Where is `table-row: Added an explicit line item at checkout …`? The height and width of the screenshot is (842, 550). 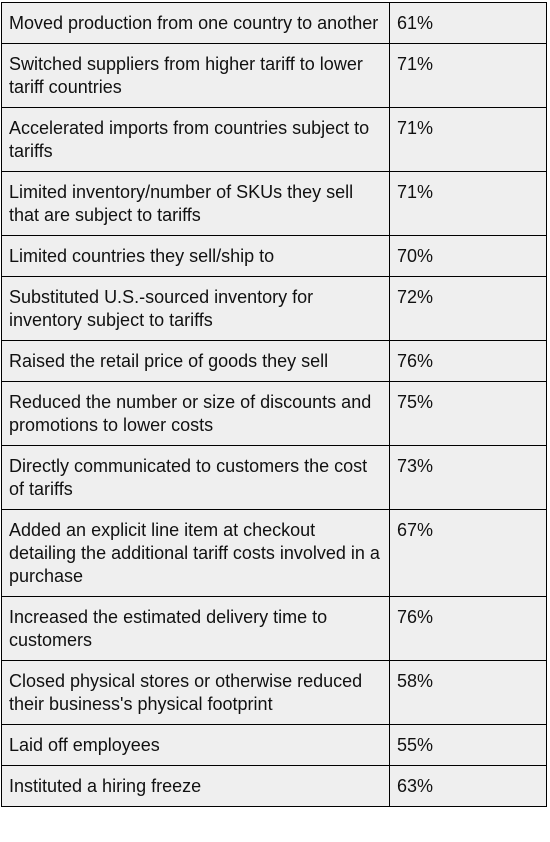 table-row: Added an explicit line item at checkout … is located at coordinates (274, 553).